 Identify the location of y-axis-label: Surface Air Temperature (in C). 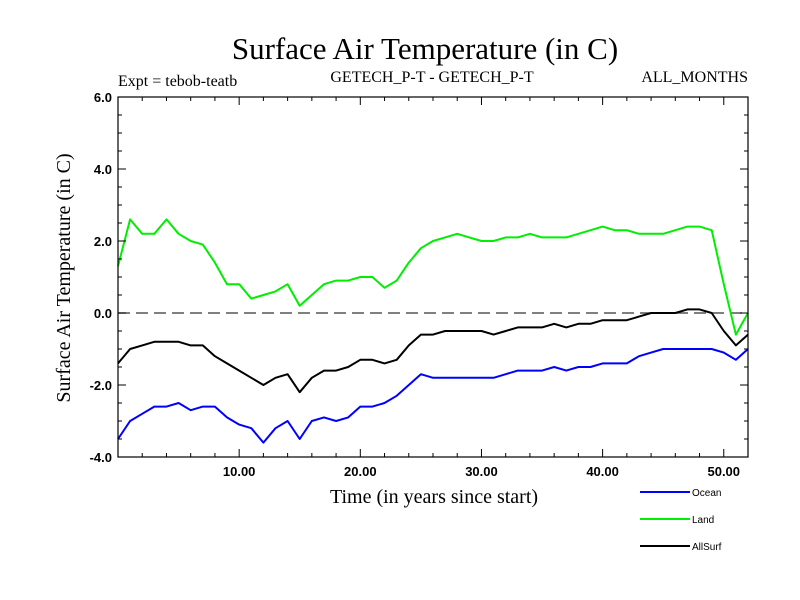
(64, 277).